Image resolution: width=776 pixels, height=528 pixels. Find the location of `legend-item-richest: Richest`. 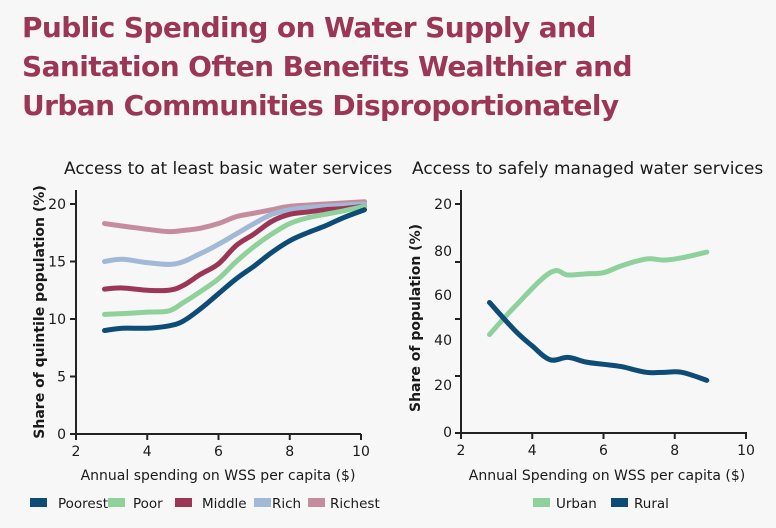

legend-item-richest: Richest is located at coordinates (344, 504).